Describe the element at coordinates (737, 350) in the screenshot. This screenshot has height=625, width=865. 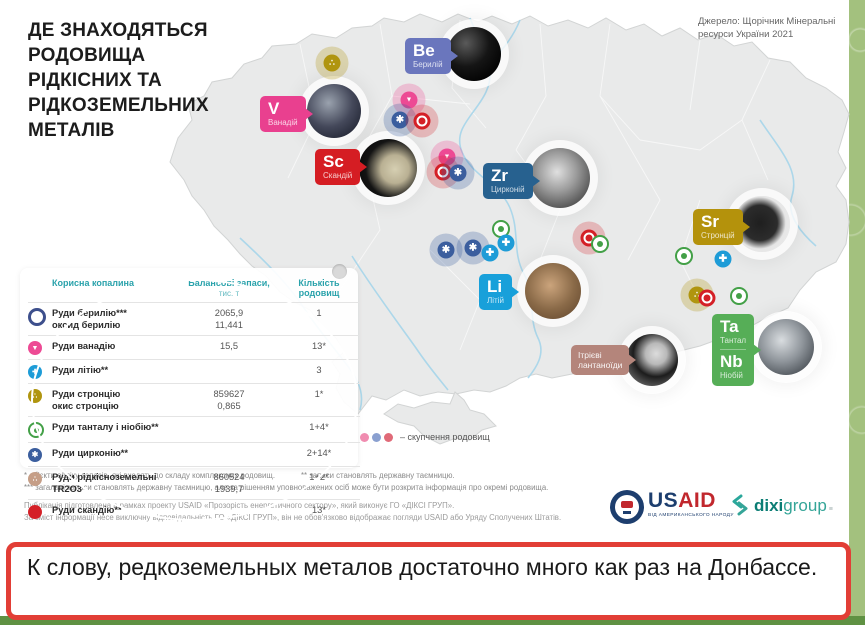
I see `badge-tantalum-niobium: Ta Тантал Nb Ніобій` at that location.